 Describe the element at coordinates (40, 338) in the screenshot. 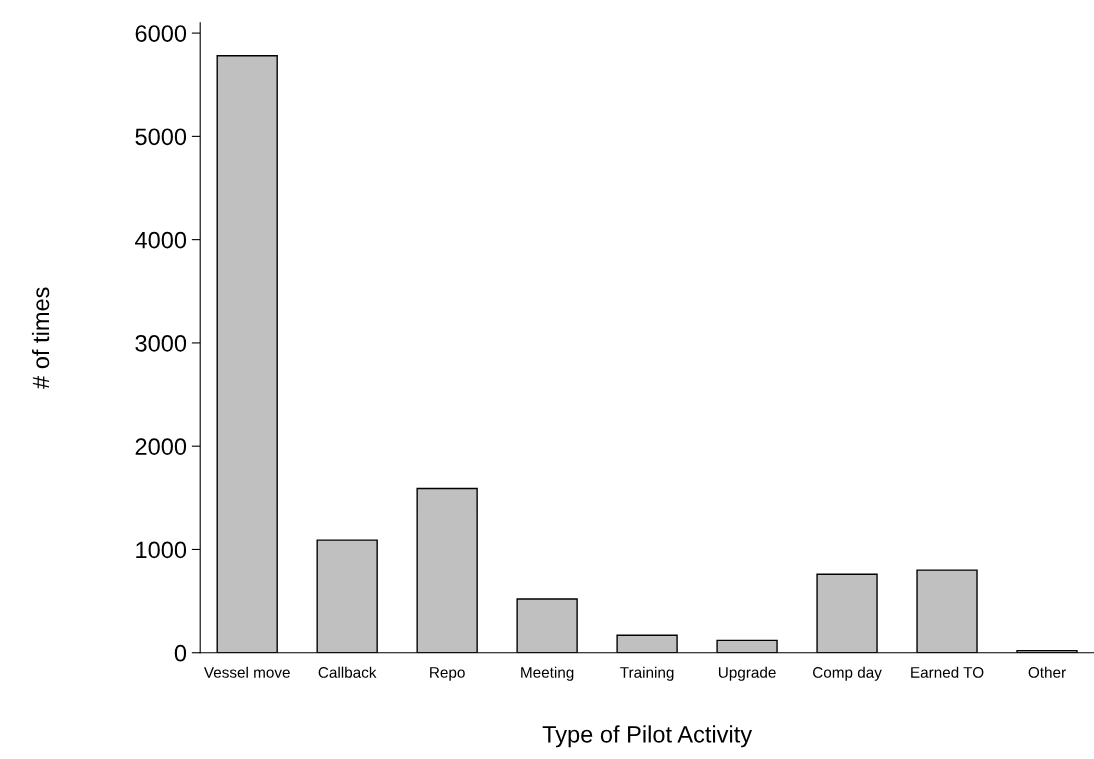

I see `y-axis-title: # of times` at that location.